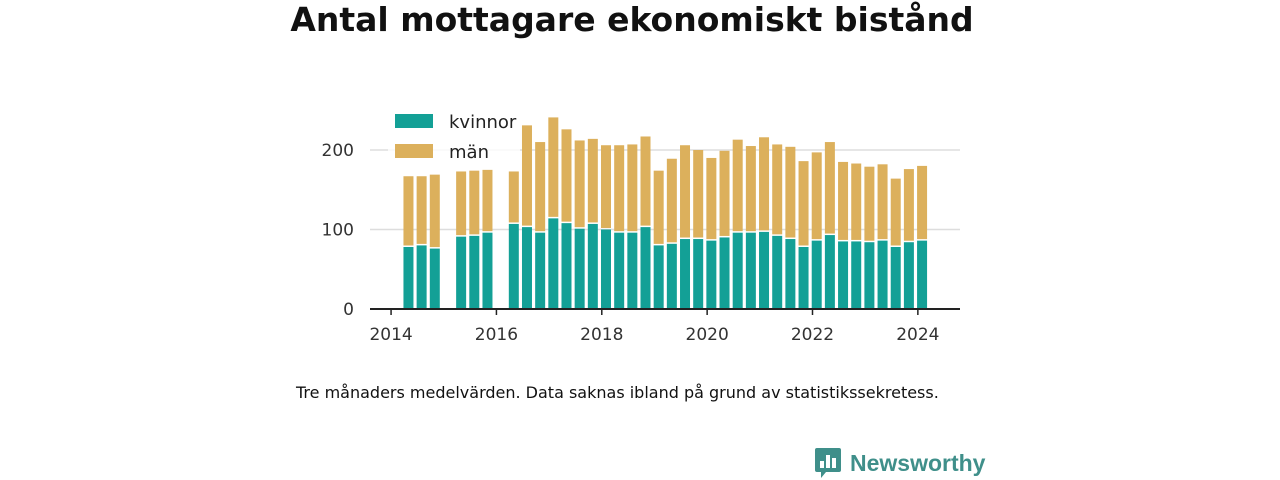  I want to click on brand-name: Newsworthy, so click(918, 462).